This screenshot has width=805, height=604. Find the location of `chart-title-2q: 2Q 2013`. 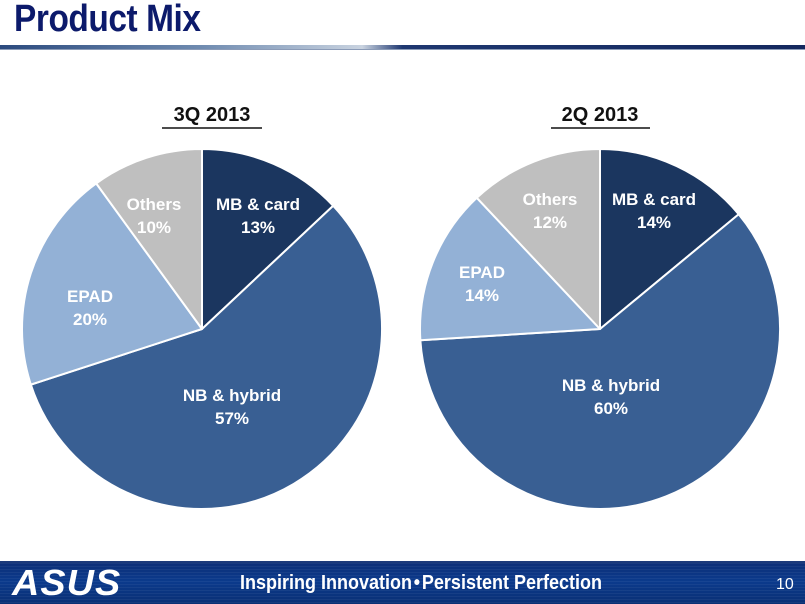

chart-title-2q: 2Q 2013 is located at coordinates (600, 115).